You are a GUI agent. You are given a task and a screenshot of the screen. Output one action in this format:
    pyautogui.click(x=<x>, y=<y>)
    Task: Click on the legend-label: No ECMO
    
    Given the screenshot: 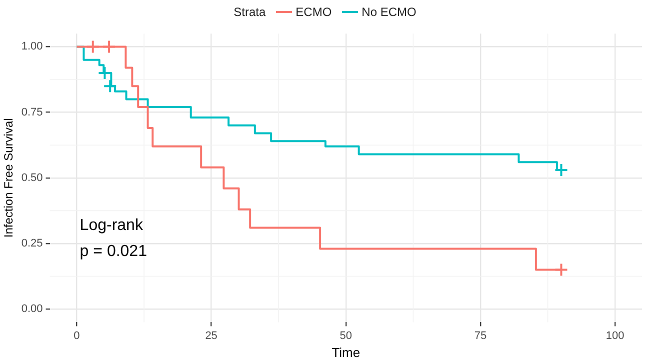 What is the action you would take?
    pyautogui.click(x=389, y=12)
    